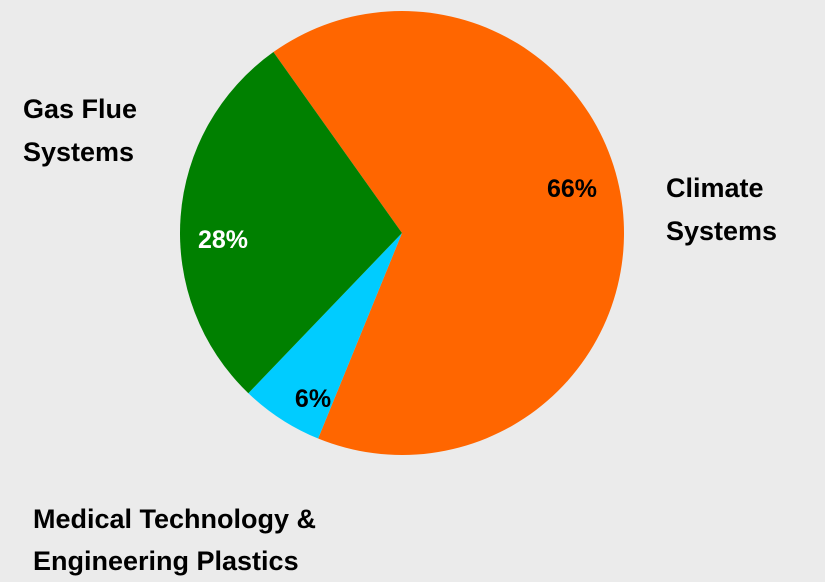 This screenshot has width=825, height=582. I want to click on category-label-climate-systems-line2: Systems, so click(721, 231).